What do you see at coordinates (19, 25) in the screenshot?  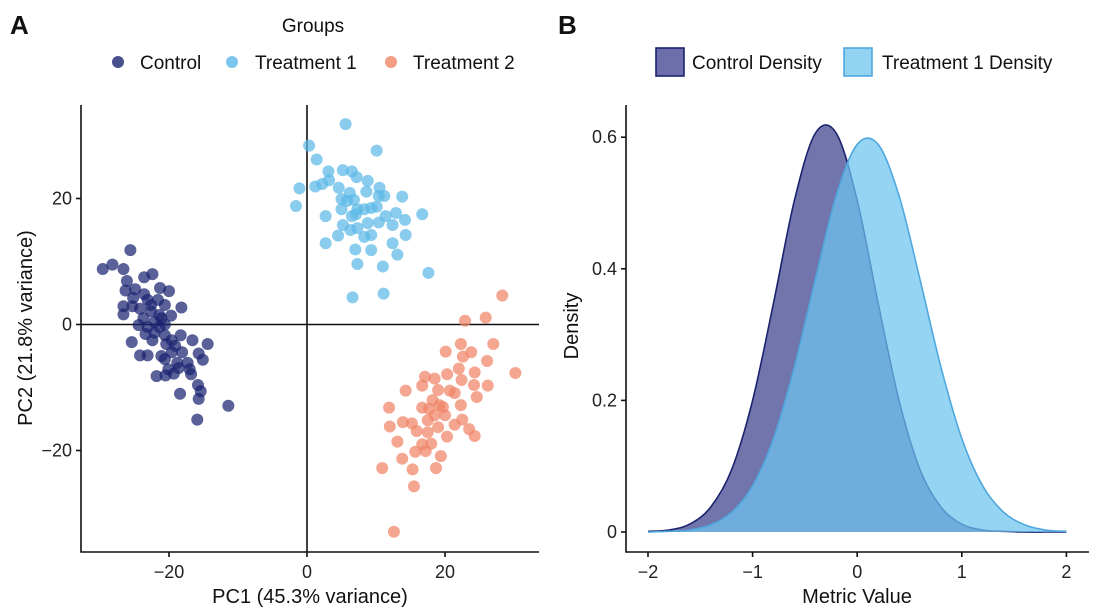 I see `panel-label-a: A` at bounding box center [19, 25].